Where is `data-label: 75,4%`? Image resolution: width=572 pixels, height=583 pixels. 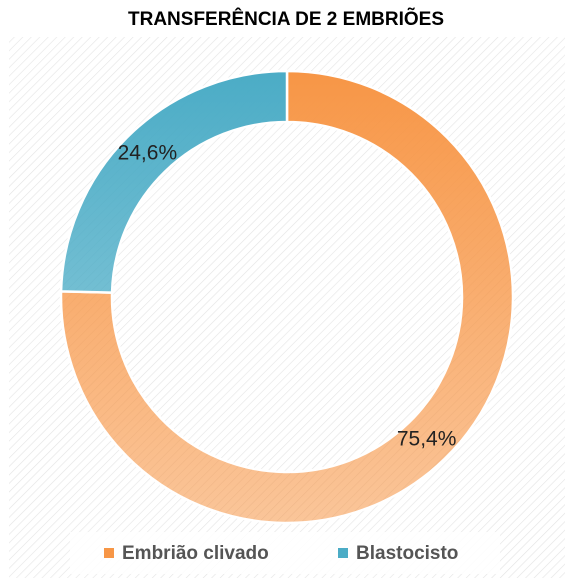
data-label: 75,4% is located at coordinates (427, 439).